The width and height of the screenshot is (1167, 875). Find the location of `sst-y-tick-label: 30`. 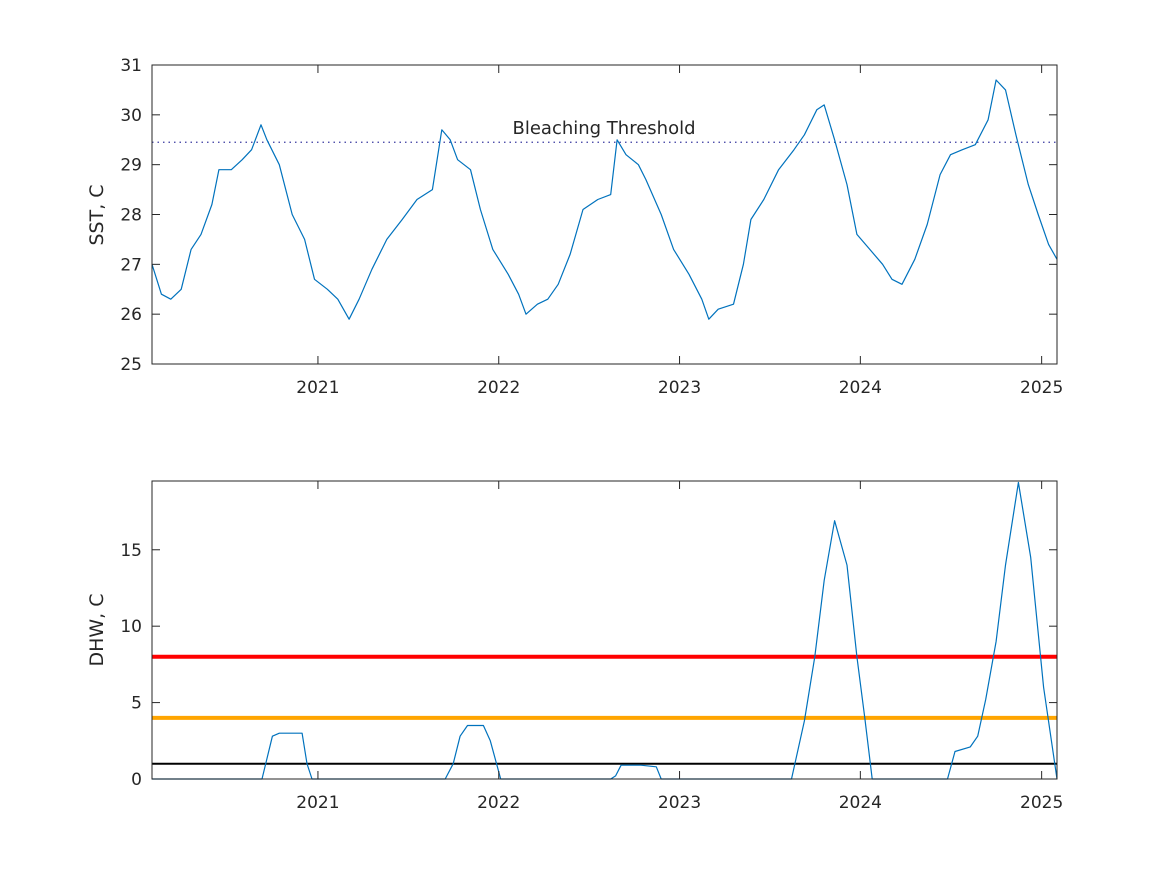

sst-y-tick-label: 30 is located at coordinates (131, 116).